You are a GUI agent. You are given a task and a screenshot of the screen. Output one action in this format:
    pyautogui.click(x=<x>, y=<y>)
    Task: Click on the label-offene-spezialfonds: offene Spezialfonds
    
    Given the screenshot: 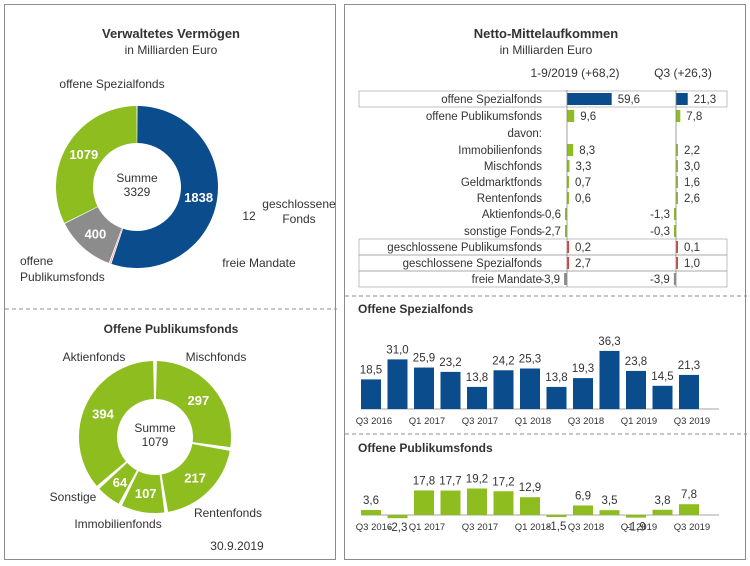 What is the action you would take?
    pyautogui.click(x=111, y=84)
    